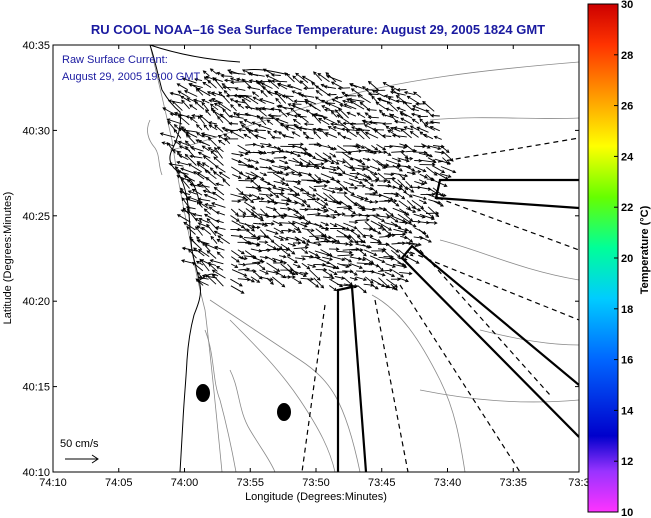 The height and width of the screenshot is (518, 651). I want to click on x-tick-label: 73:3, so click(578, 483).